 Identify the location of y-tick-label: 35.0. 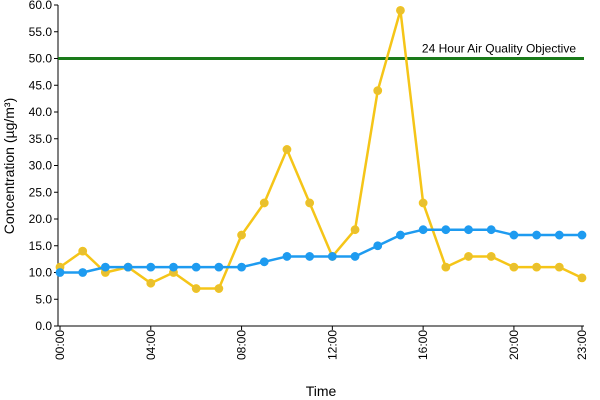
(41, 139).